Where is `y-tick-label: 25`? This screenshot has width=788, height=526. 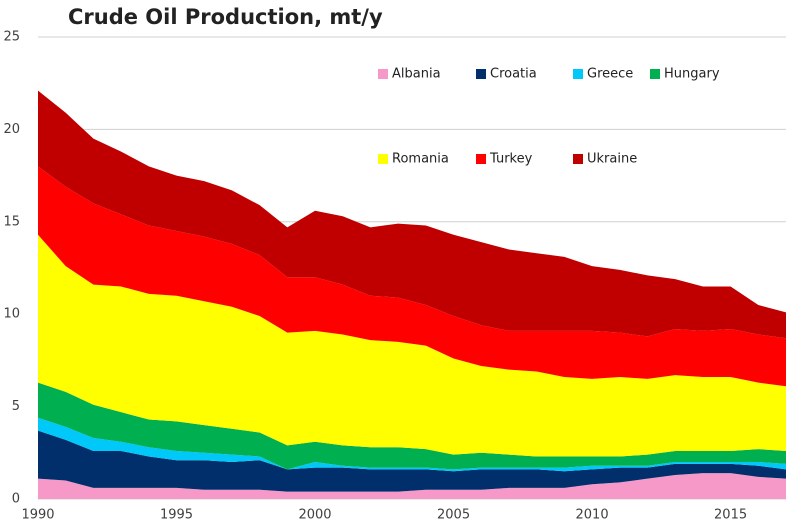
y-tick-label: 25 is located at coordinates (11, 37).